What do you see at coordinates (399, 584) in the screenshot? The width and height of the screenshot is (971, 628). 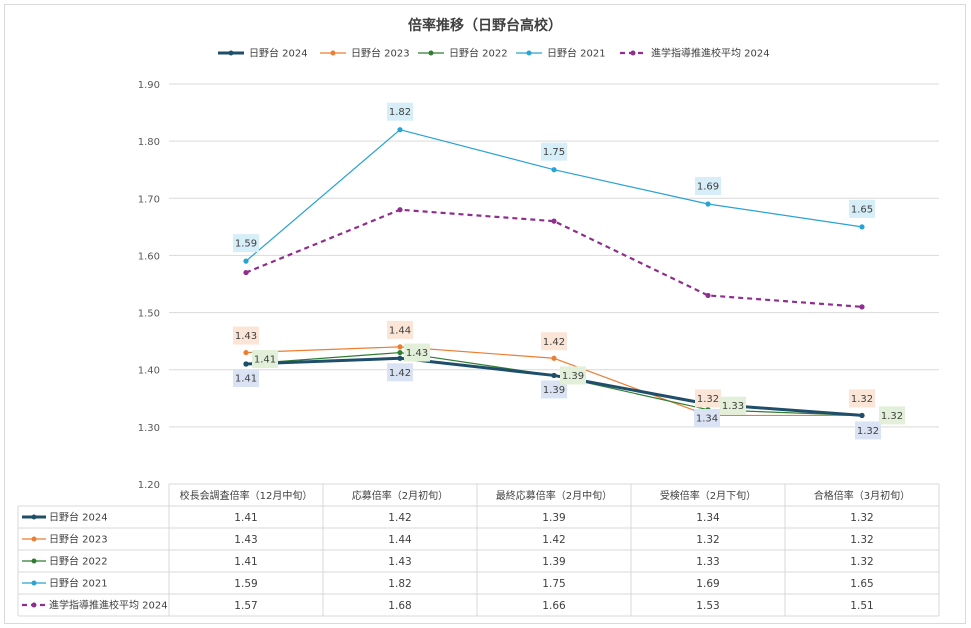 I see `table-cell: 1.82` at bounding box center [399, 584].